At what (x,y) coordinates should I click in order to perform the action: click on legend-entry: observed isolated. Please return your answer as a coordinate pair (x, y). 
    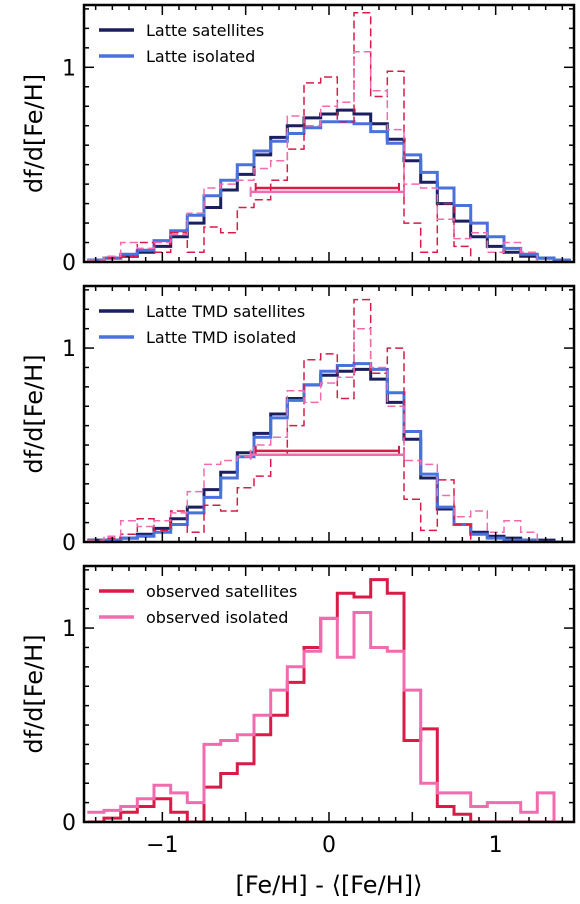
    Looking at the image, I should click on (193, 617).